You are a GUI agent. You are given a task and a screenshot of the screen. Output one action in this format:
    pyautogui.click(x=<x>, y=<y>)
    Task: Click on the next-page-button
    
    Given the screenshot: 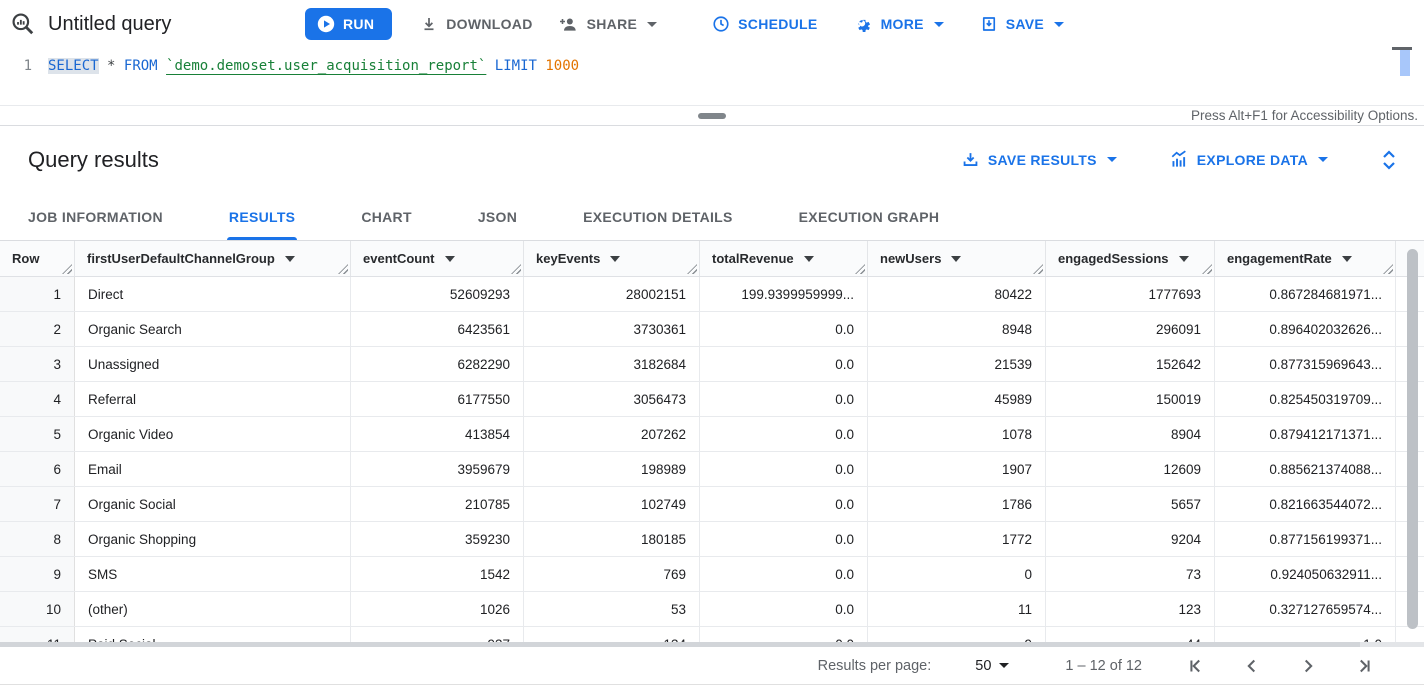 What is the action you would take?
    pyautogui.click(x=1308, y=666)
    